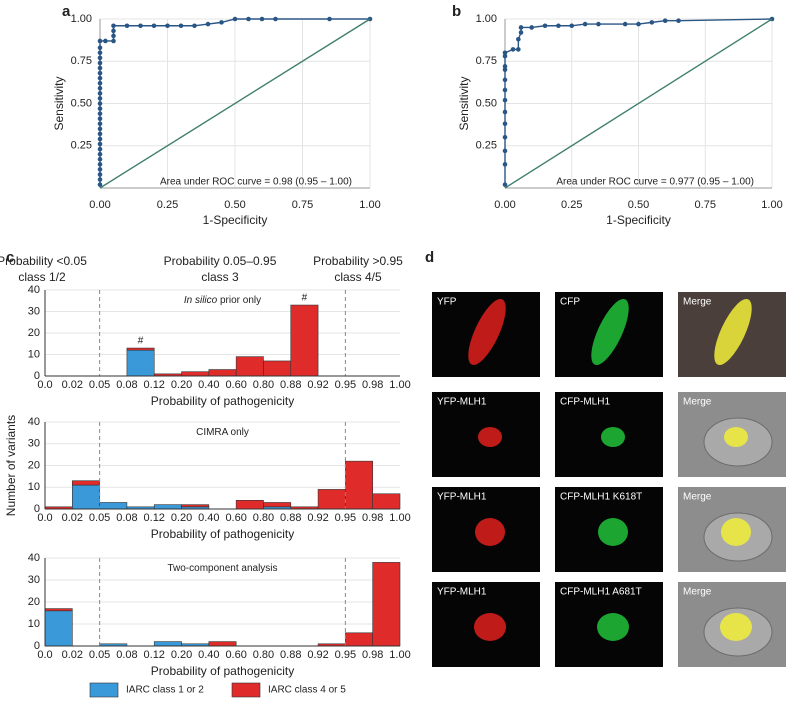 The image size is (800, 709). I want to click on x-tick-label: 0.02, so click(72, 655).